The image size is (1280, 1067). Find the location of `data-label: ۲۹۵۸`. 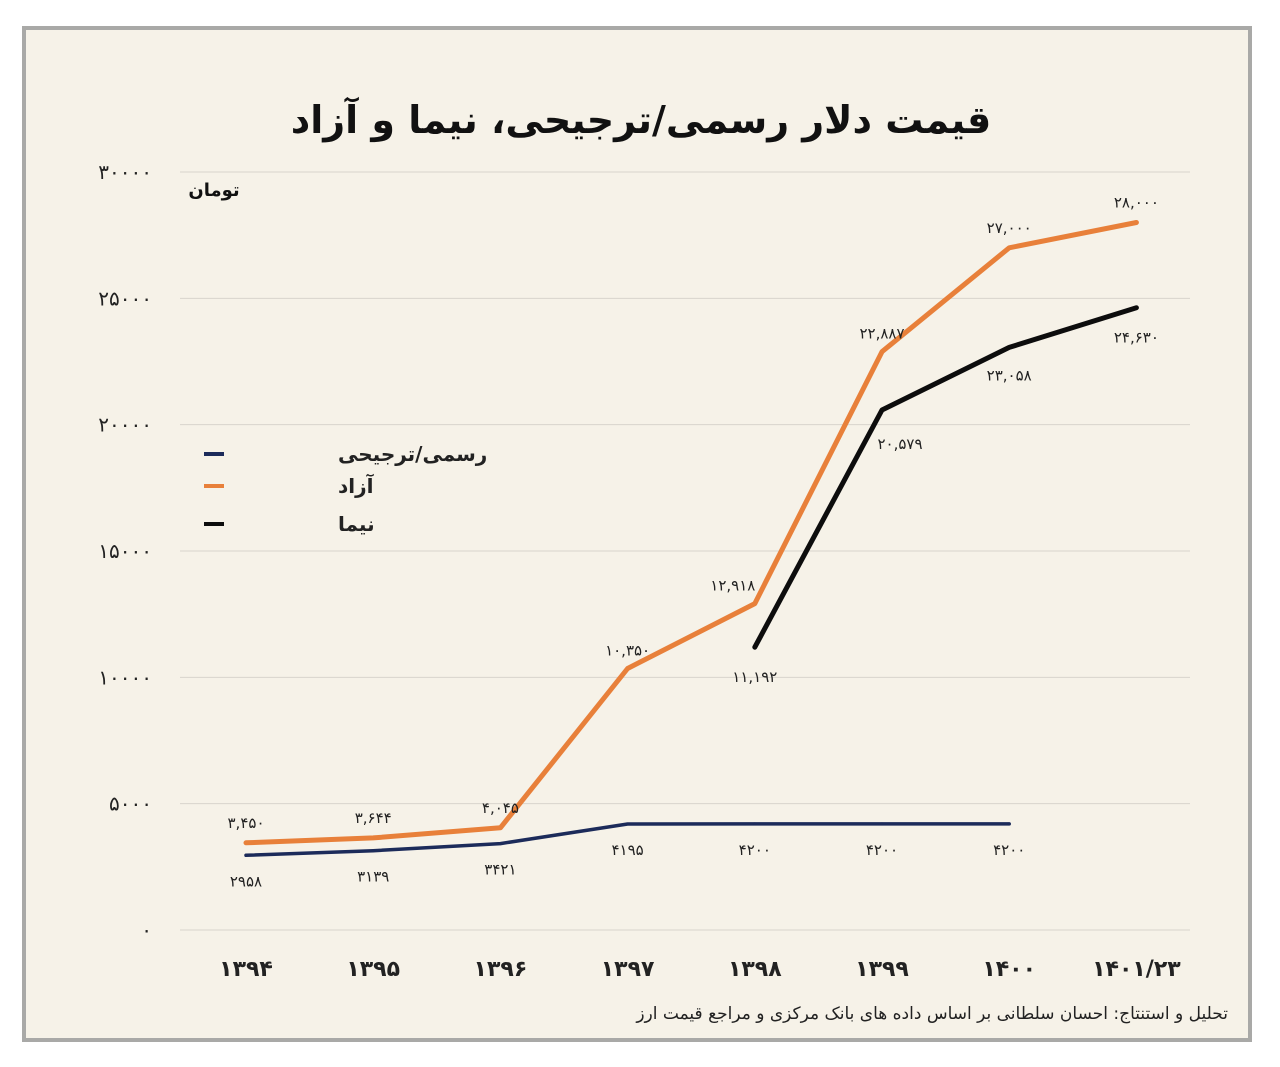

data-label: ۲۹۵۸ is located at coordinates (246, 881).